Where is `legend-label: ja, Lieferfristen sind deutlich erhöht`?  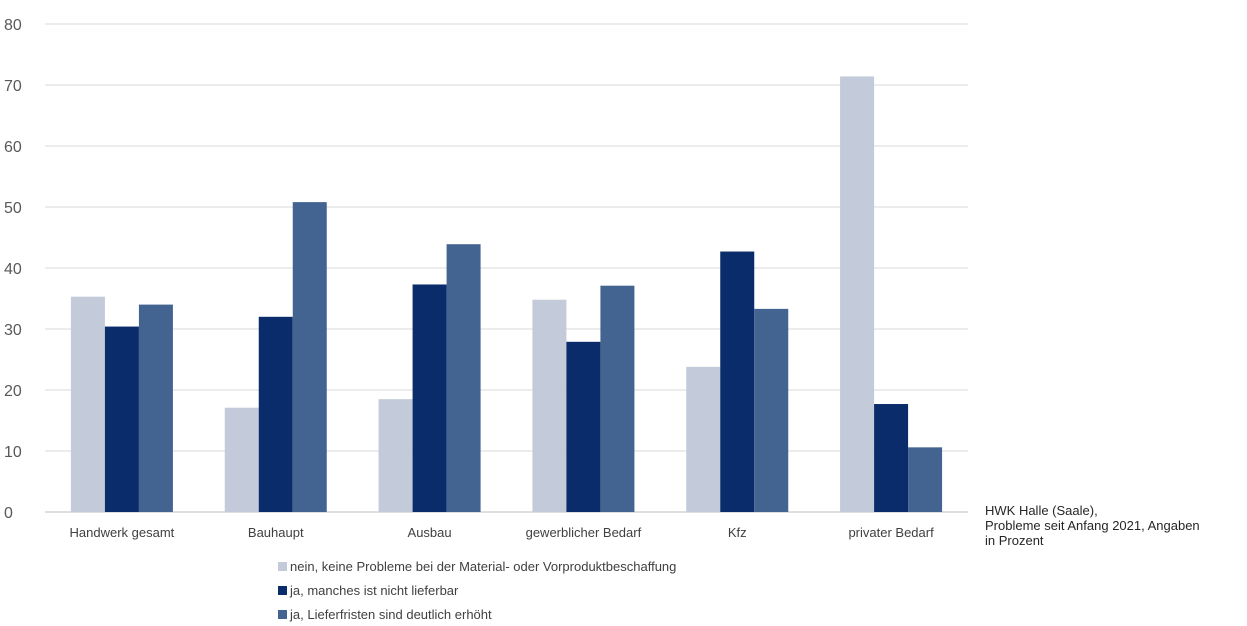 legend-label: ja, Lieferfristen sind deutlich erhöht is located at coordinates (391, 614).